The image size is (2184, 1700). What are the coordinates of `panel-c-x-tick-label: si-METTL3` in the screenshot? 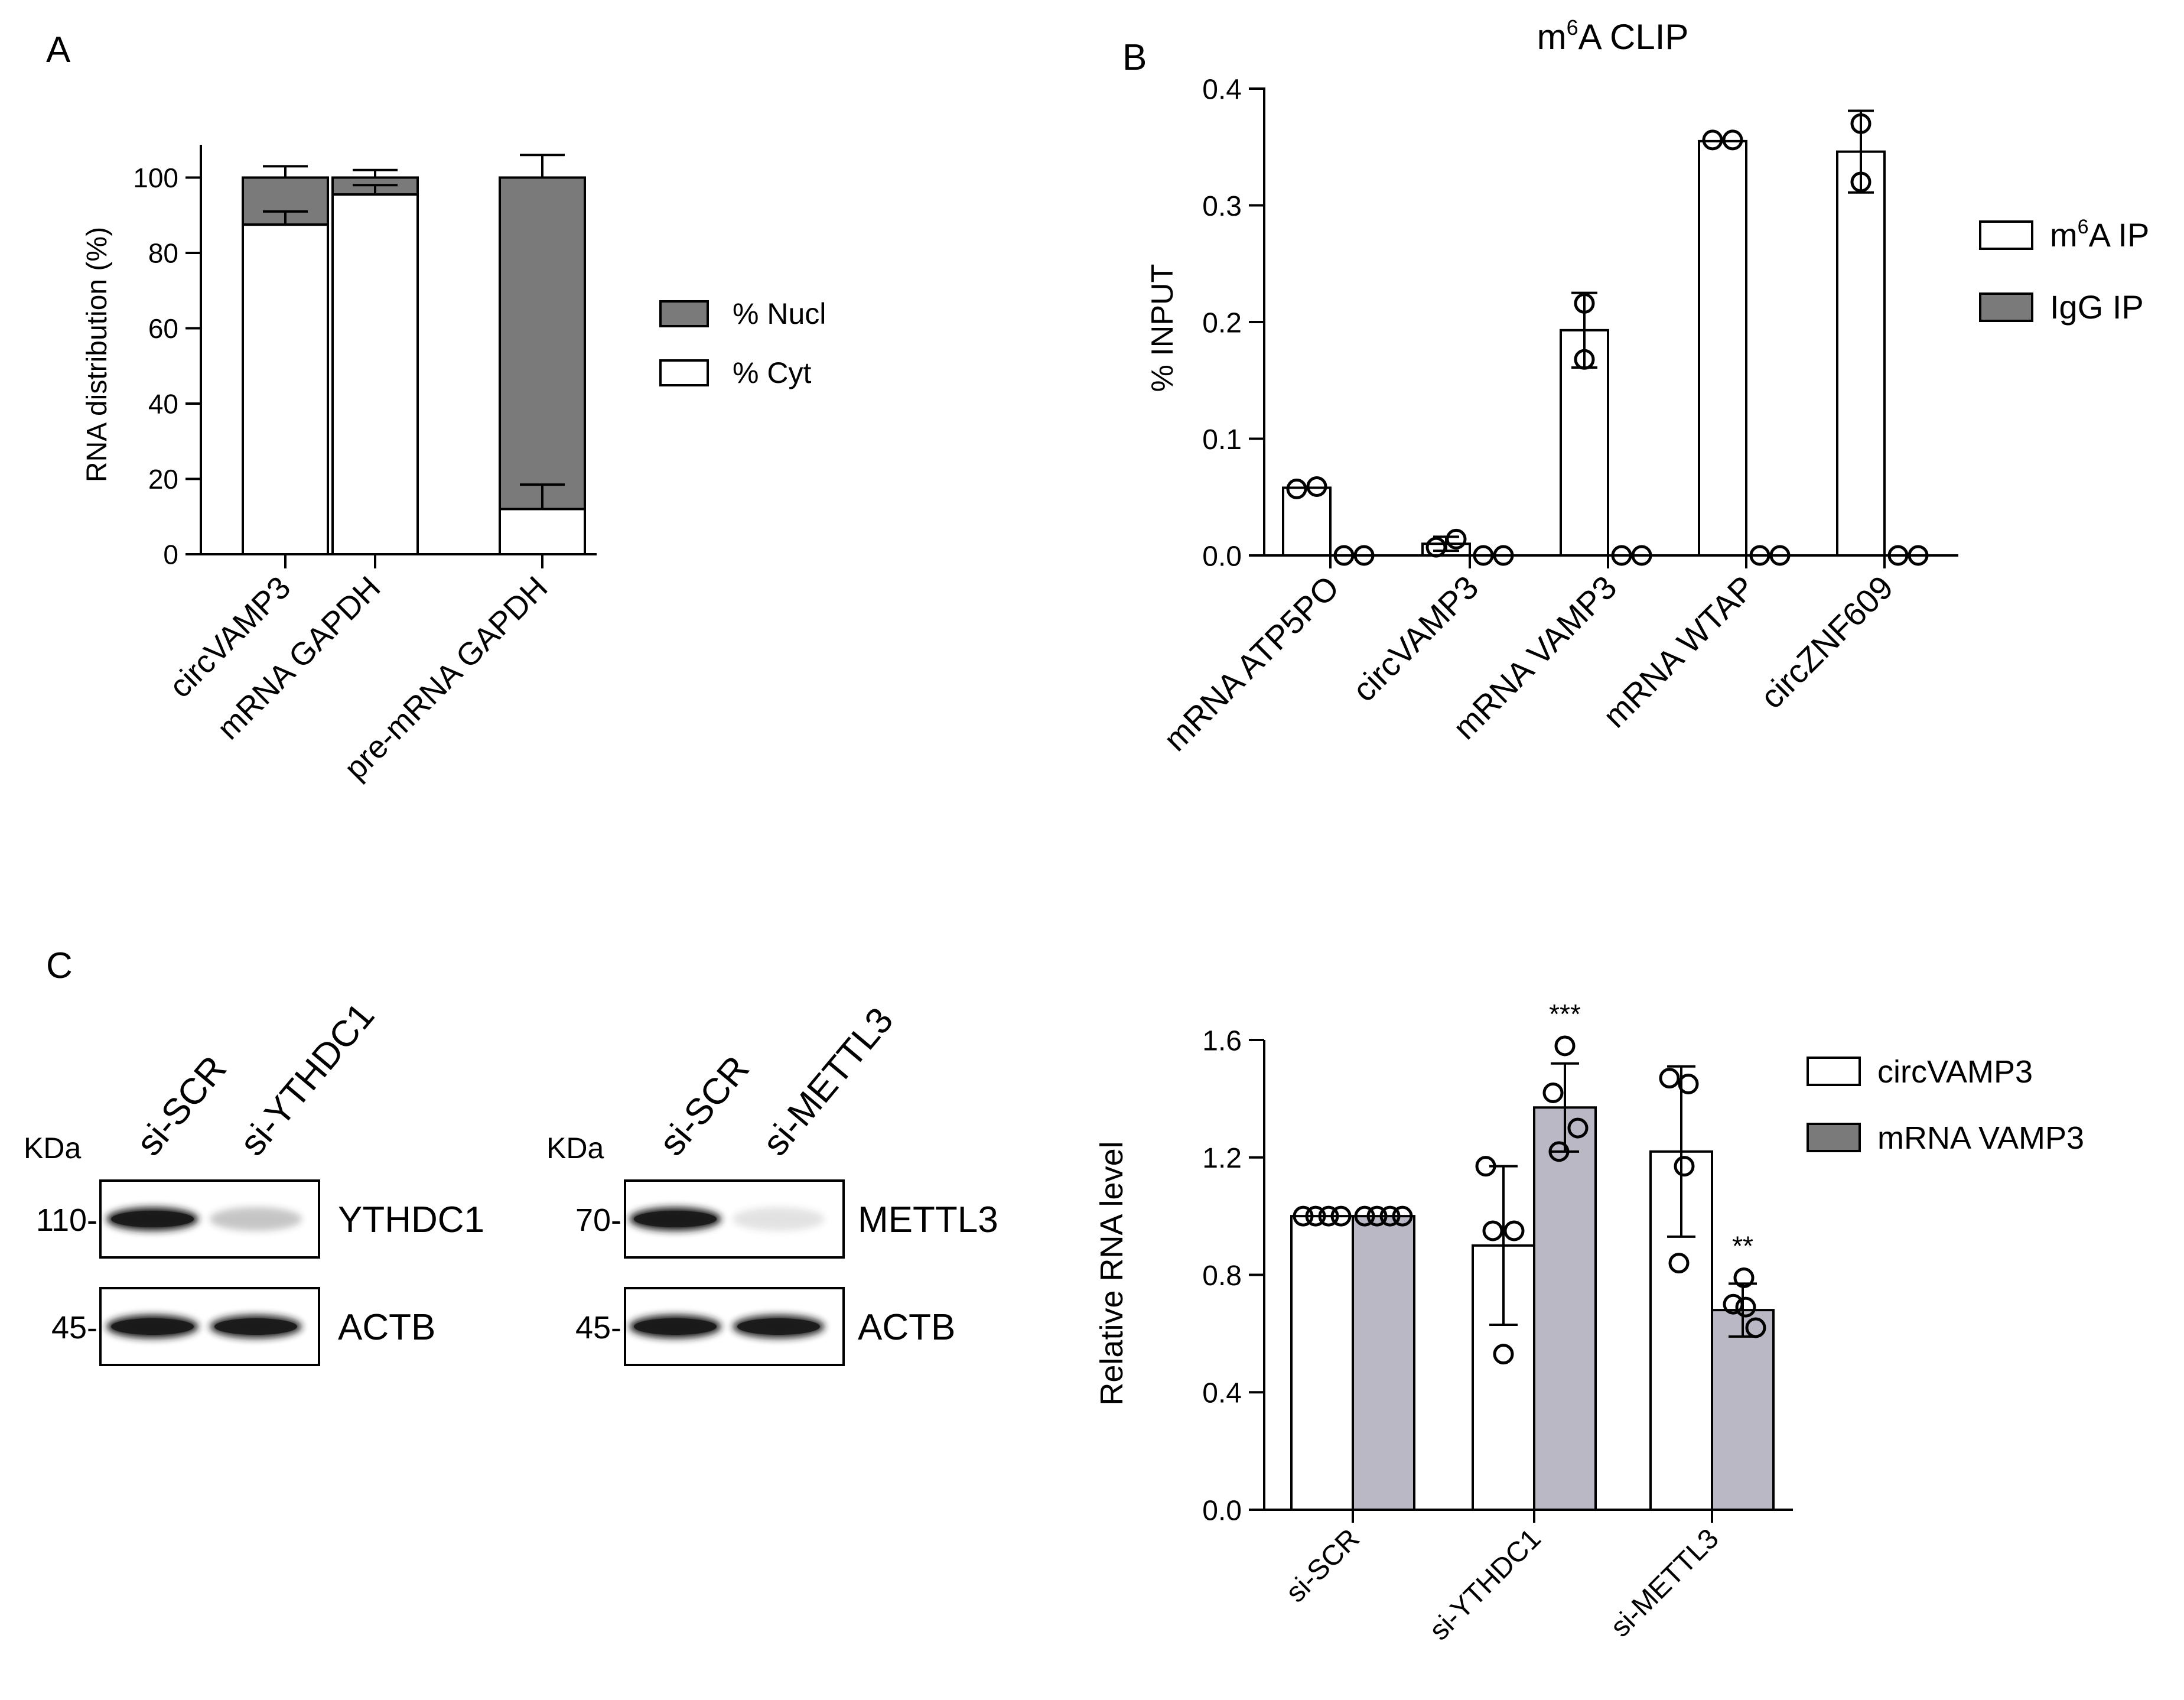 It's located at (1664, 1583).